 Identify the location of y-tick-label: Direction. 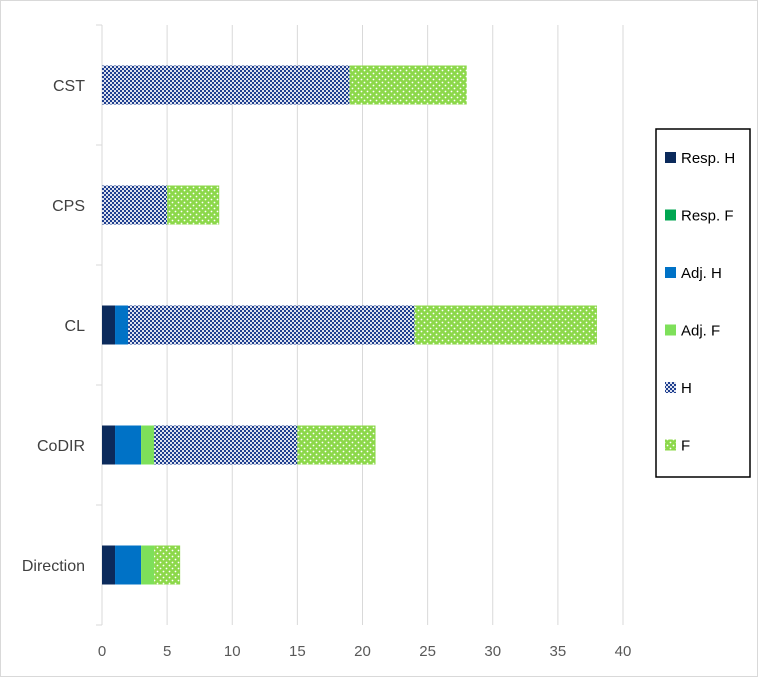
(53, 566).